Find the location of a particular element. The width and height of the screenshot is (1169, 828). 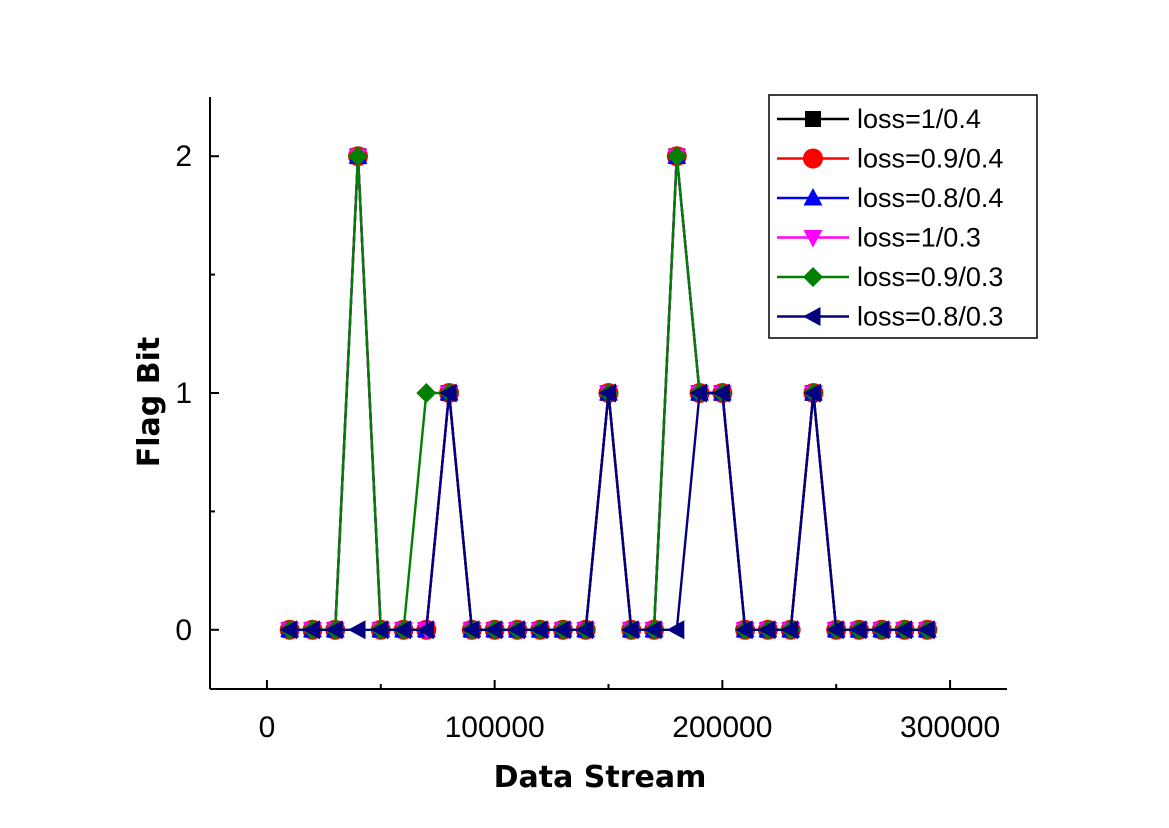

y-tick-label: 2 is located at coordinates (183, 156).